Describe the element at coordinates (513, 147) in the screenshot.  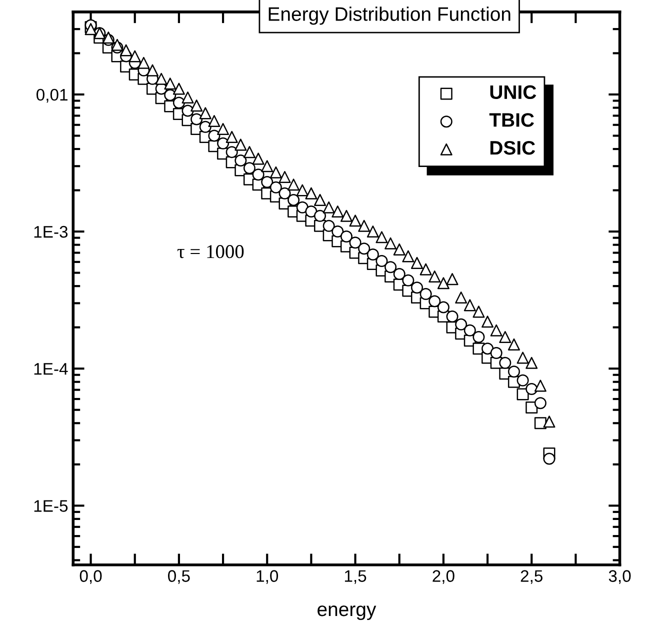
I see `legend-label: DSIC` at that location.